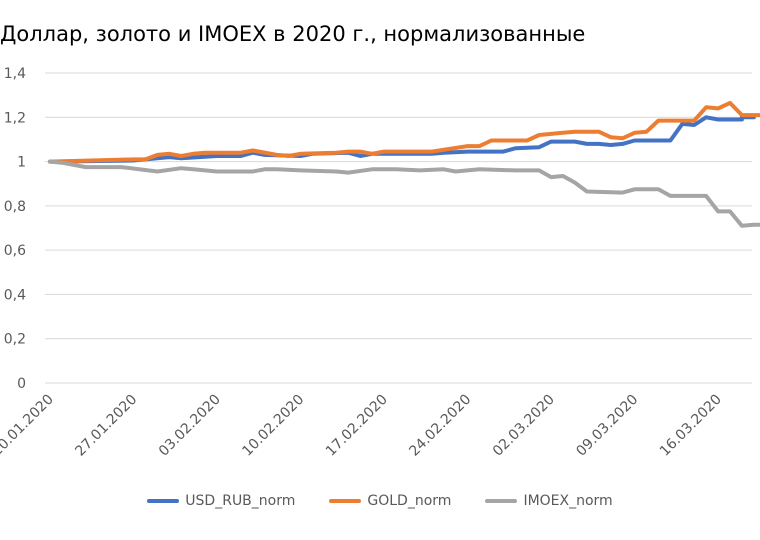  I want to click on y-tick-label: 0,2, so click(15, 340).